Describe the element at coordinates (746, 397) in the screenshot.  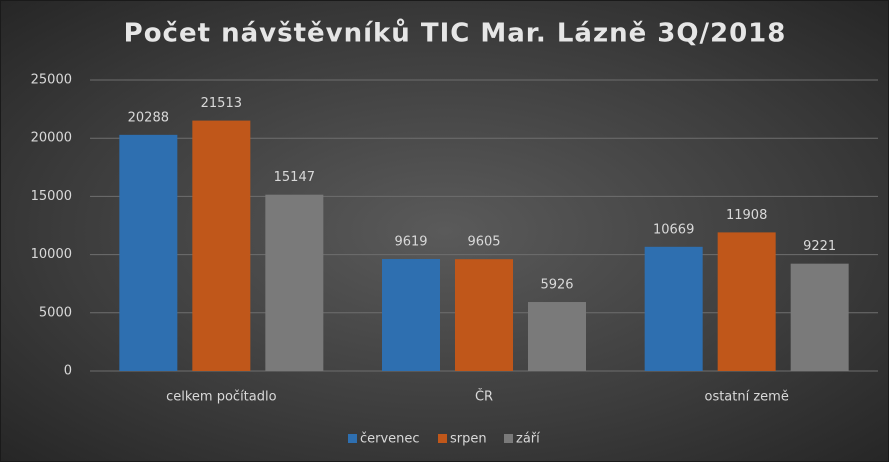
I see `x-tick-label: ostatní země` at that location.